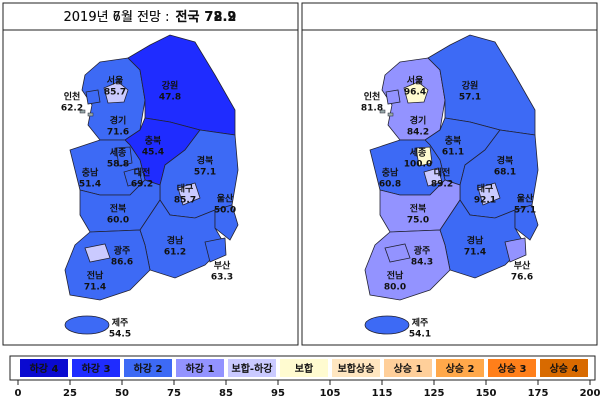 The image size is (600, 406). I want to click on region-value: 81.8, so click(372, 109).